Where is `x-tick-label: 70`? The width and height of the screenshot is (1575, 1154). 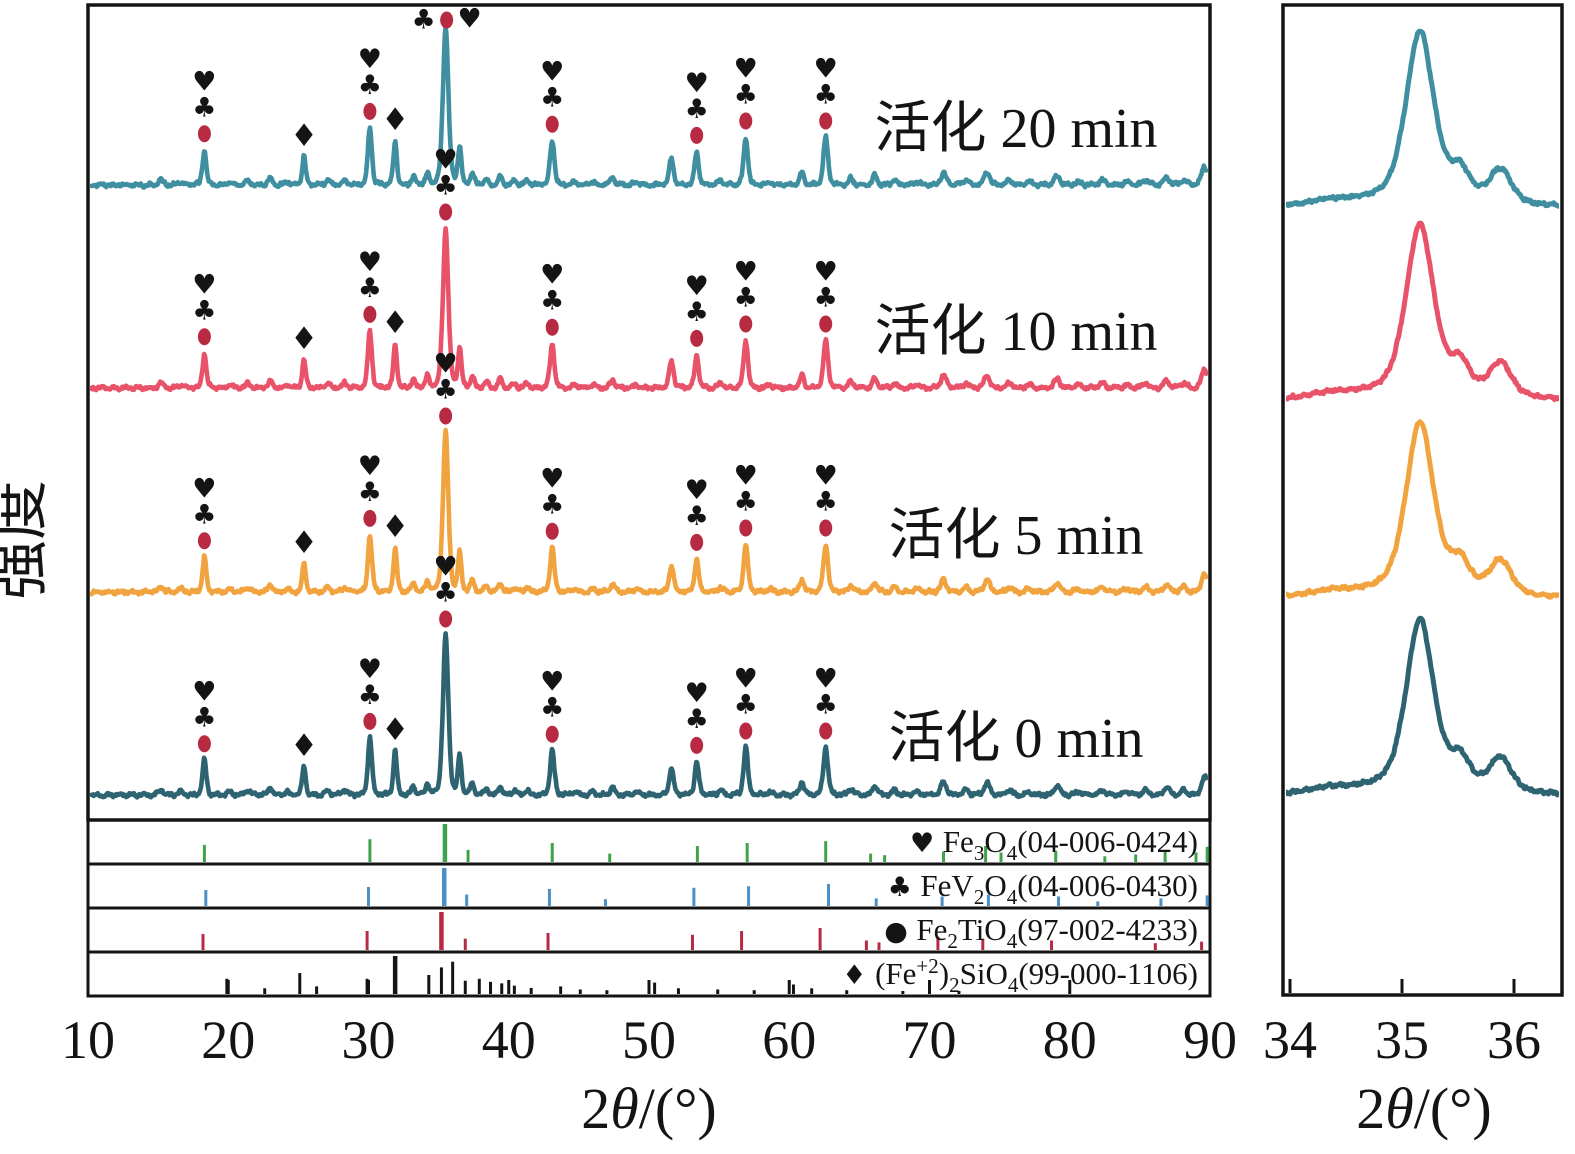
x-tick-label: 70 is located at coordinates (930, 1040).